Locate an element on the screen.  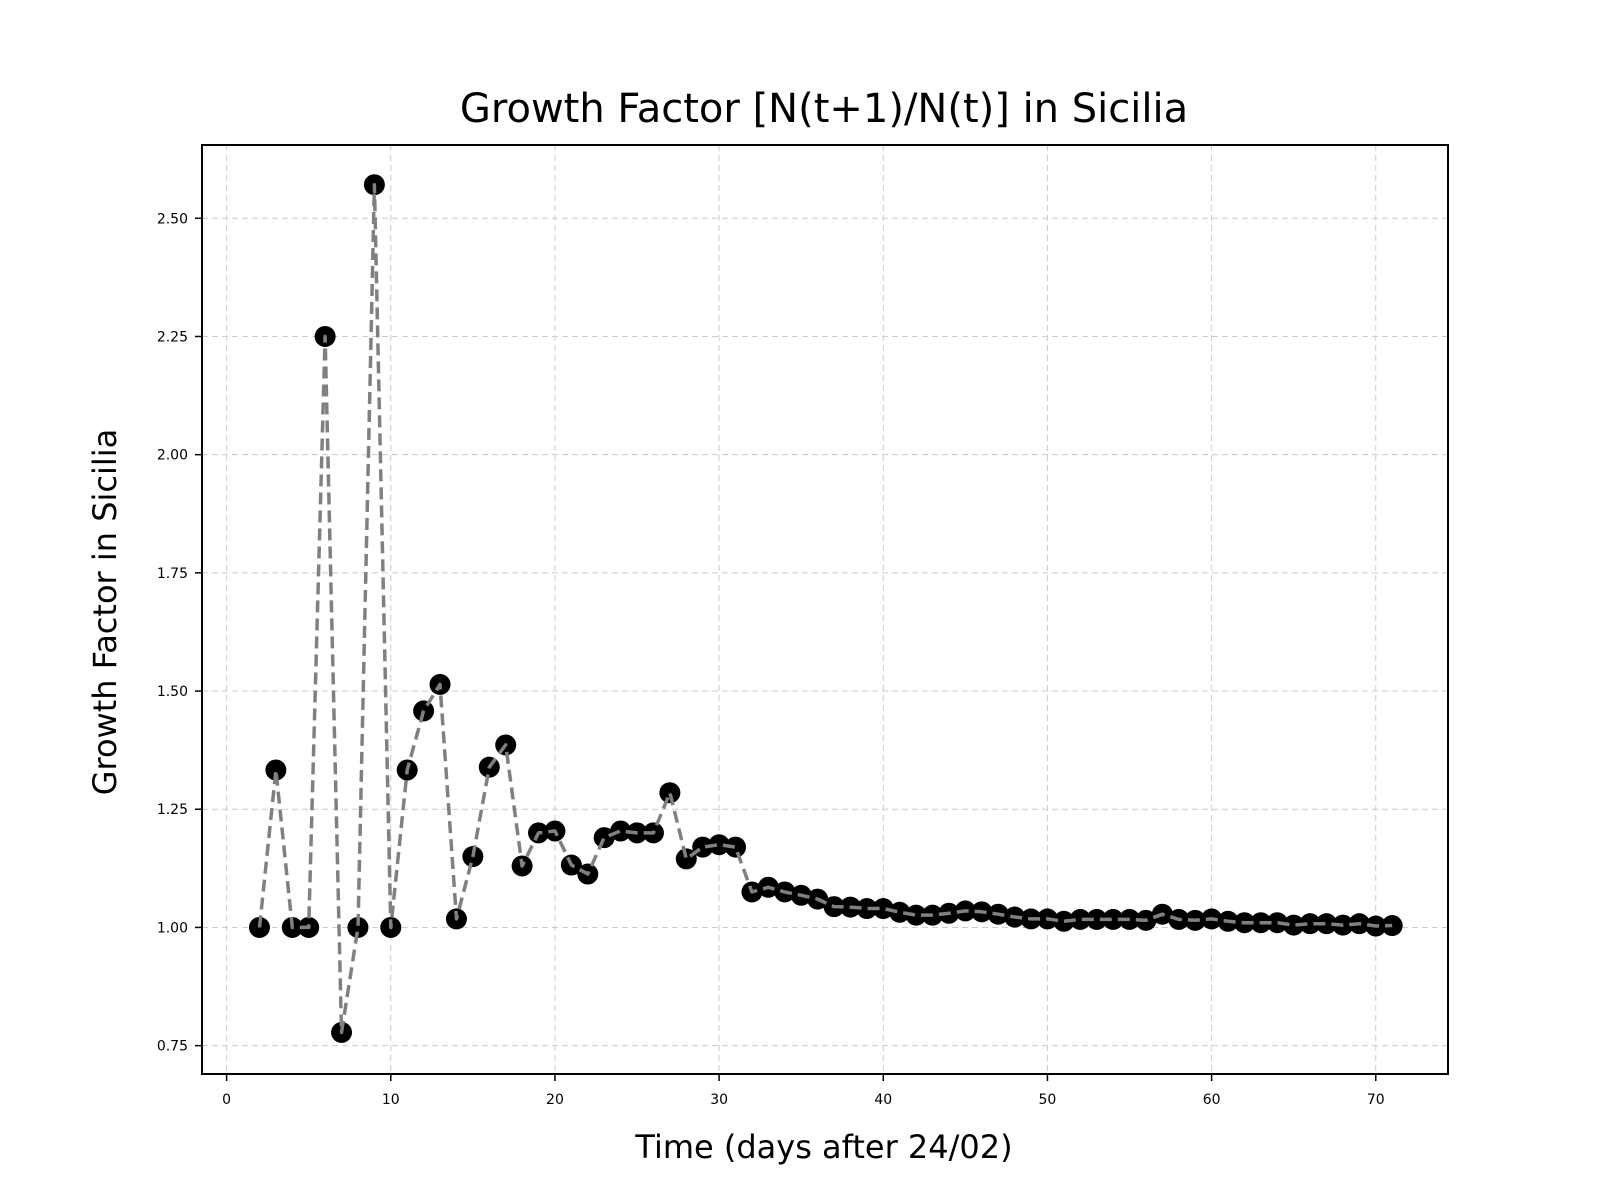
y-tick-label: 1.50 is located at coordinates (172, 692).